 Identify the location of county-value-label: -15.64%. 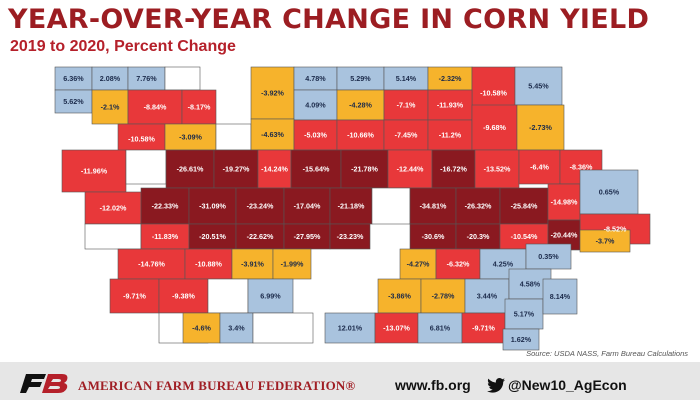
(316, 169).